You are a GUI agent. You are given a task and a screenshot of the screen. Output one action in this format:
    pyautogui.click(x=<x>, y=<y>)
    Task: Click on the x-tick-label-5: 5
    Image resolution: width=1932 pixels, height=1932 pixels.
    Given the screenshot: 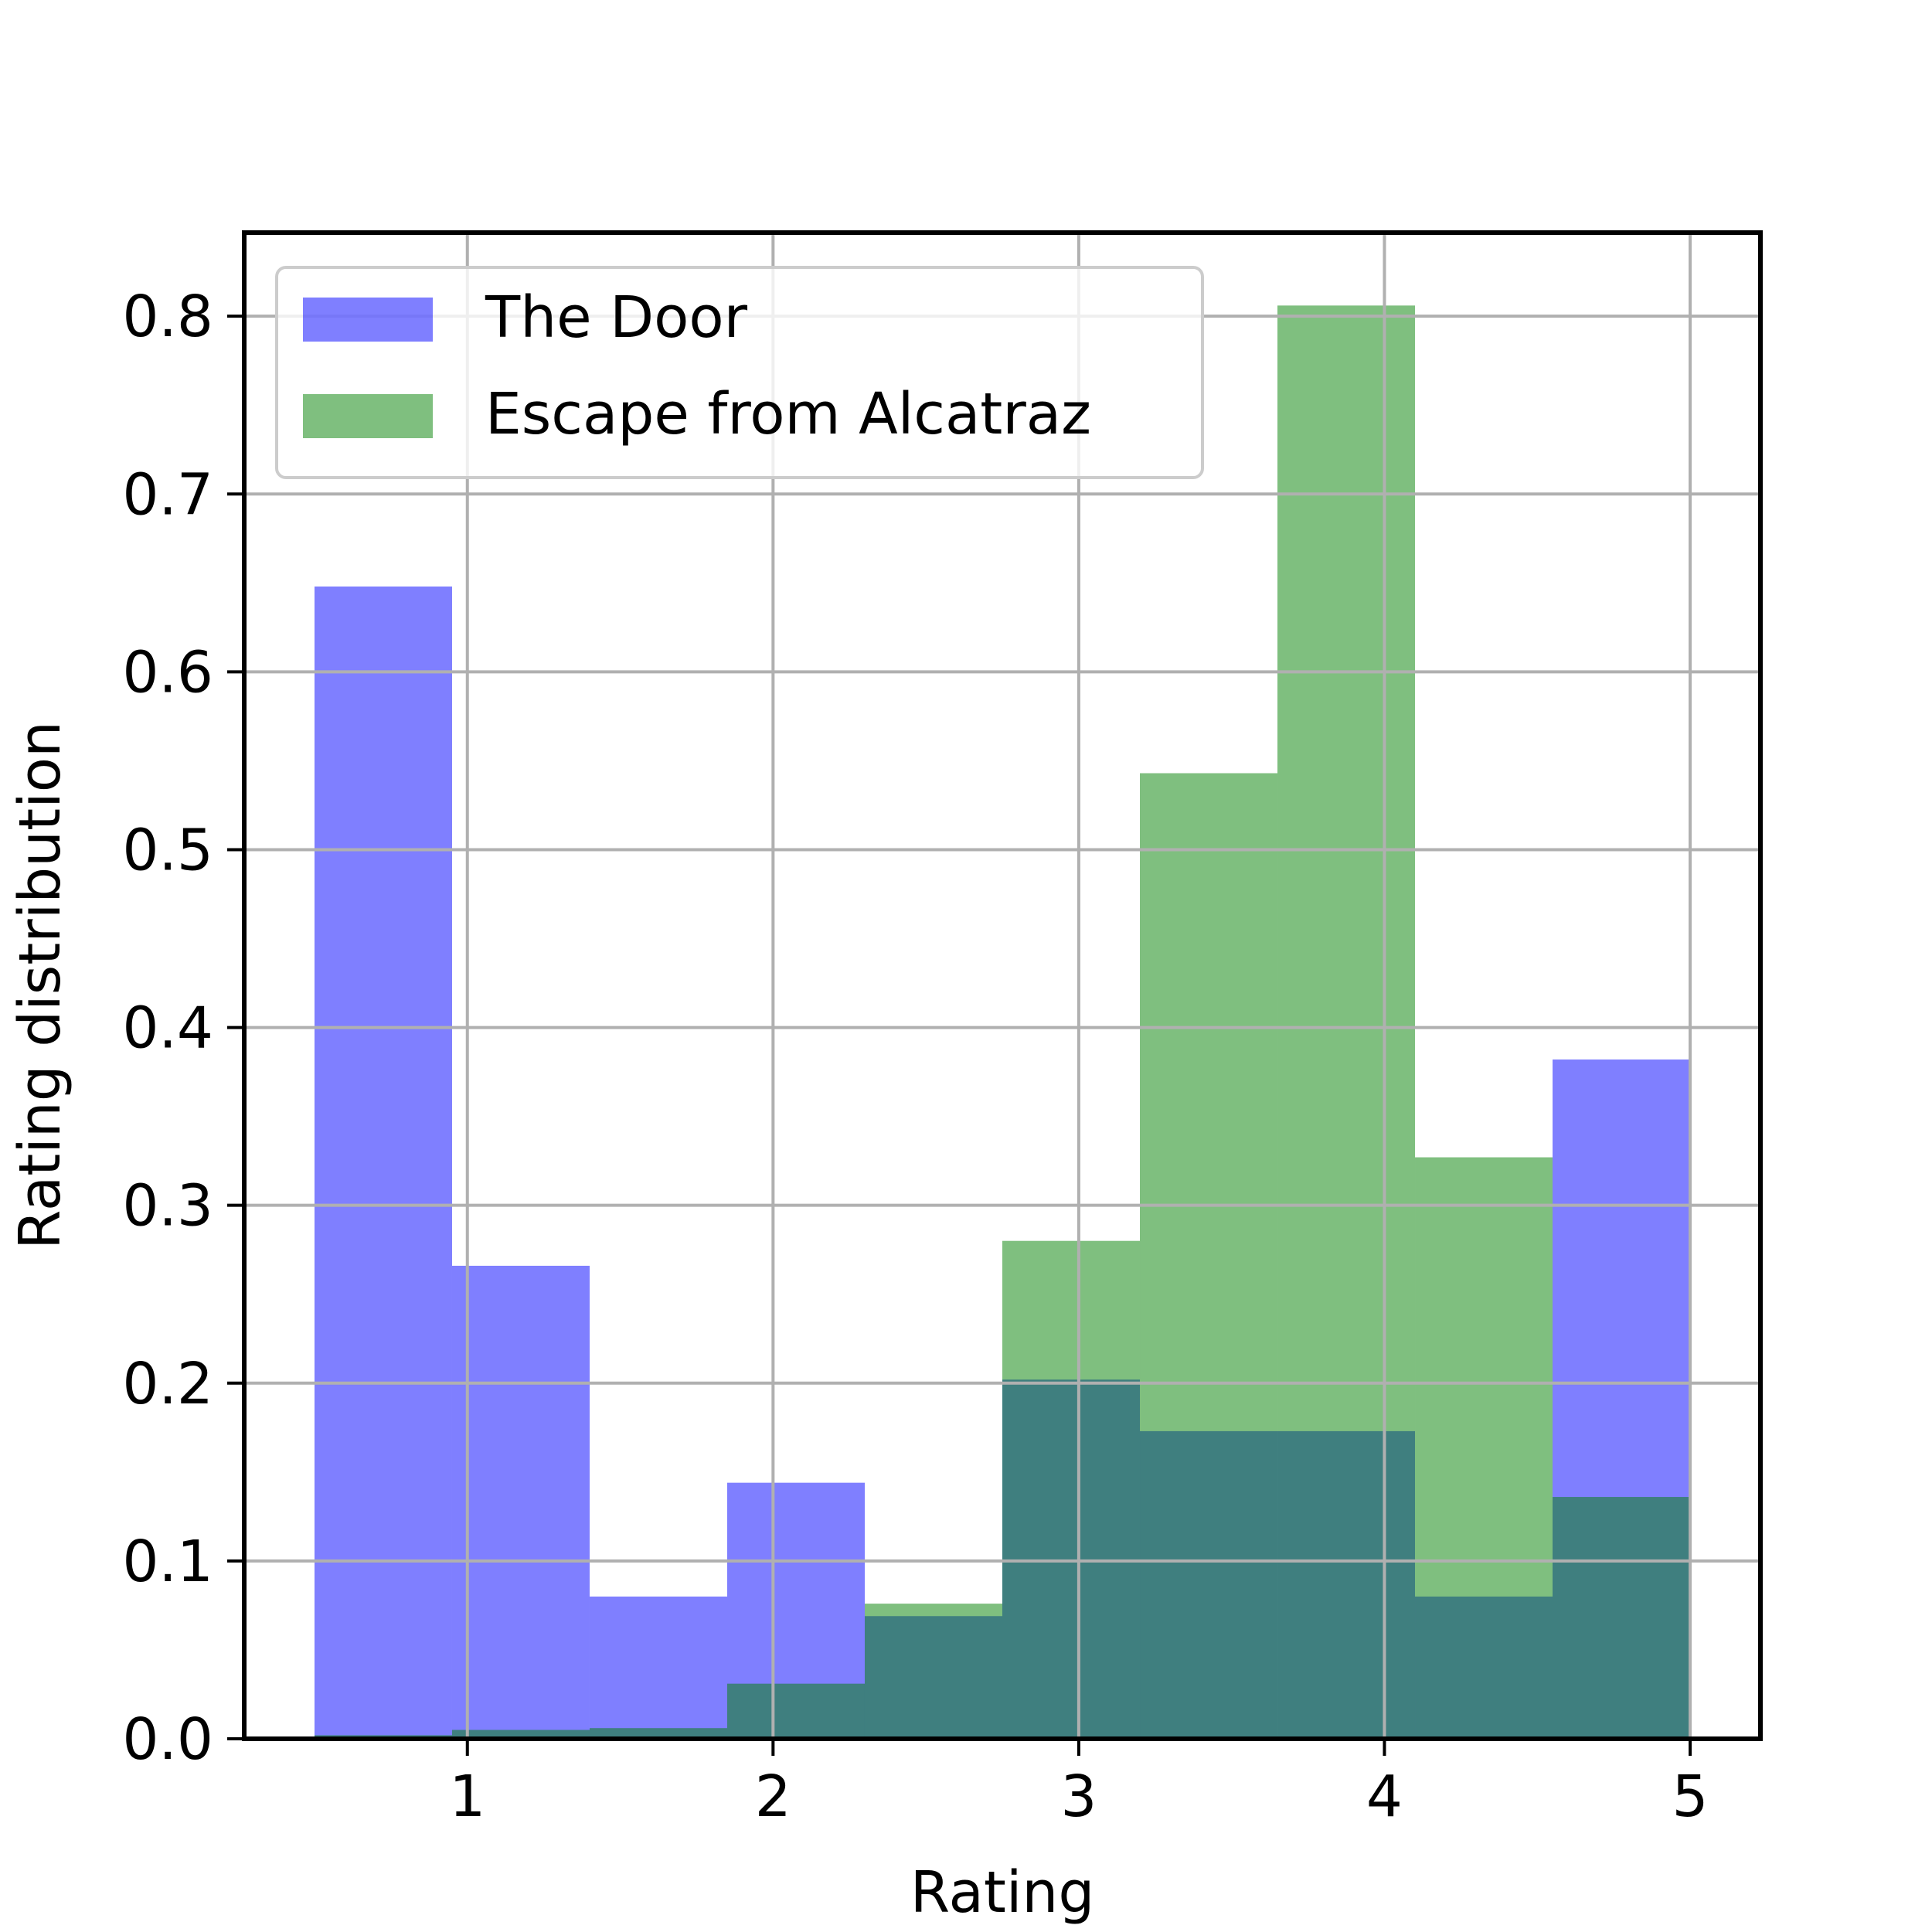 What is the action you would take?
    pyautogui.click(x=1690, y=1797)
    